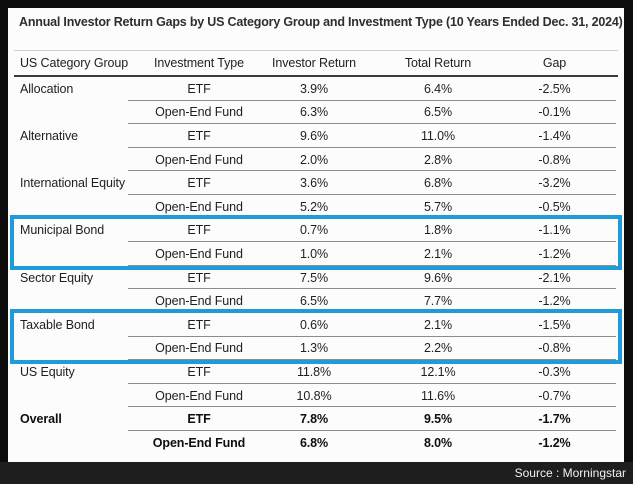 This screenshot has height=484, width=633. I want to click on cell-gap: -1.4%, so click(554, 135).